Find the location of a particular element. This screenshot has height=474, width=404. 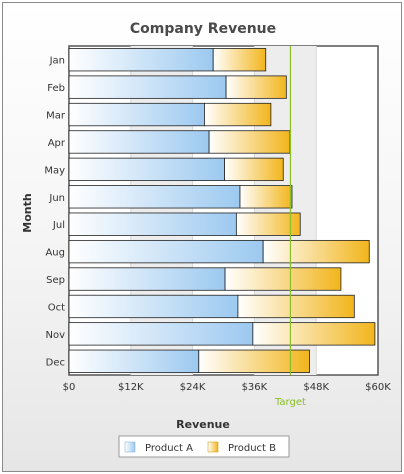

month-label-dec: Dec is located at coordinates (55, 362).